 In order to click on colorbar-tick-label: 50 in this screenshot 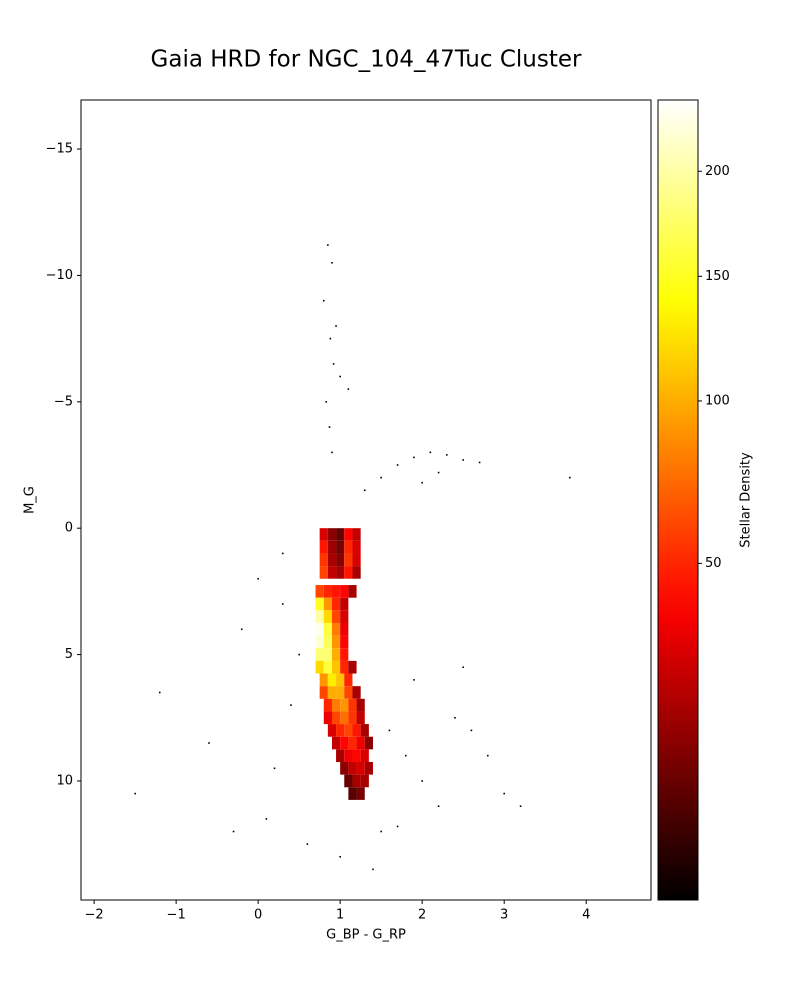, I will do `click(713, 563)`.